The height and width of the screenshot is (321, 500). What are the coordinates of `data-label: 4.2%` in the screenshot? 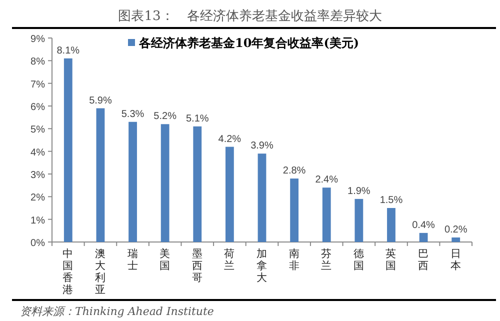 It's located at (230, 139).